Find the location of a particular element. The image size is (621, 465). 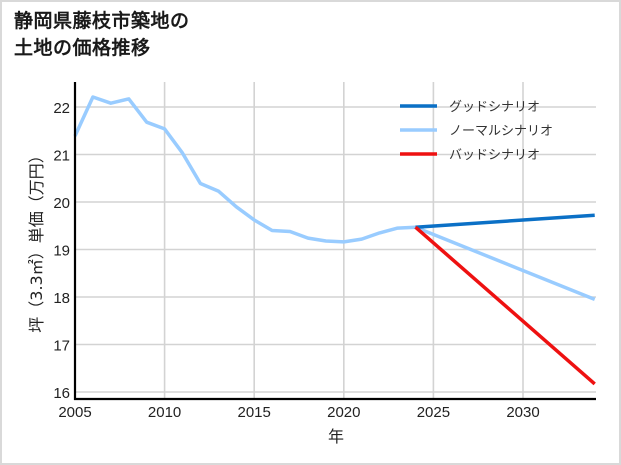

chart-title-line-2: 土地の価格推移 is located at coordinates (82, 48).